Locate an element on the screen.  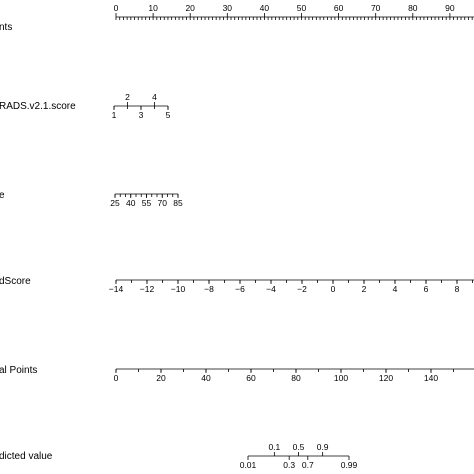
tick-label: 25 is located at coordinates (115, 203).